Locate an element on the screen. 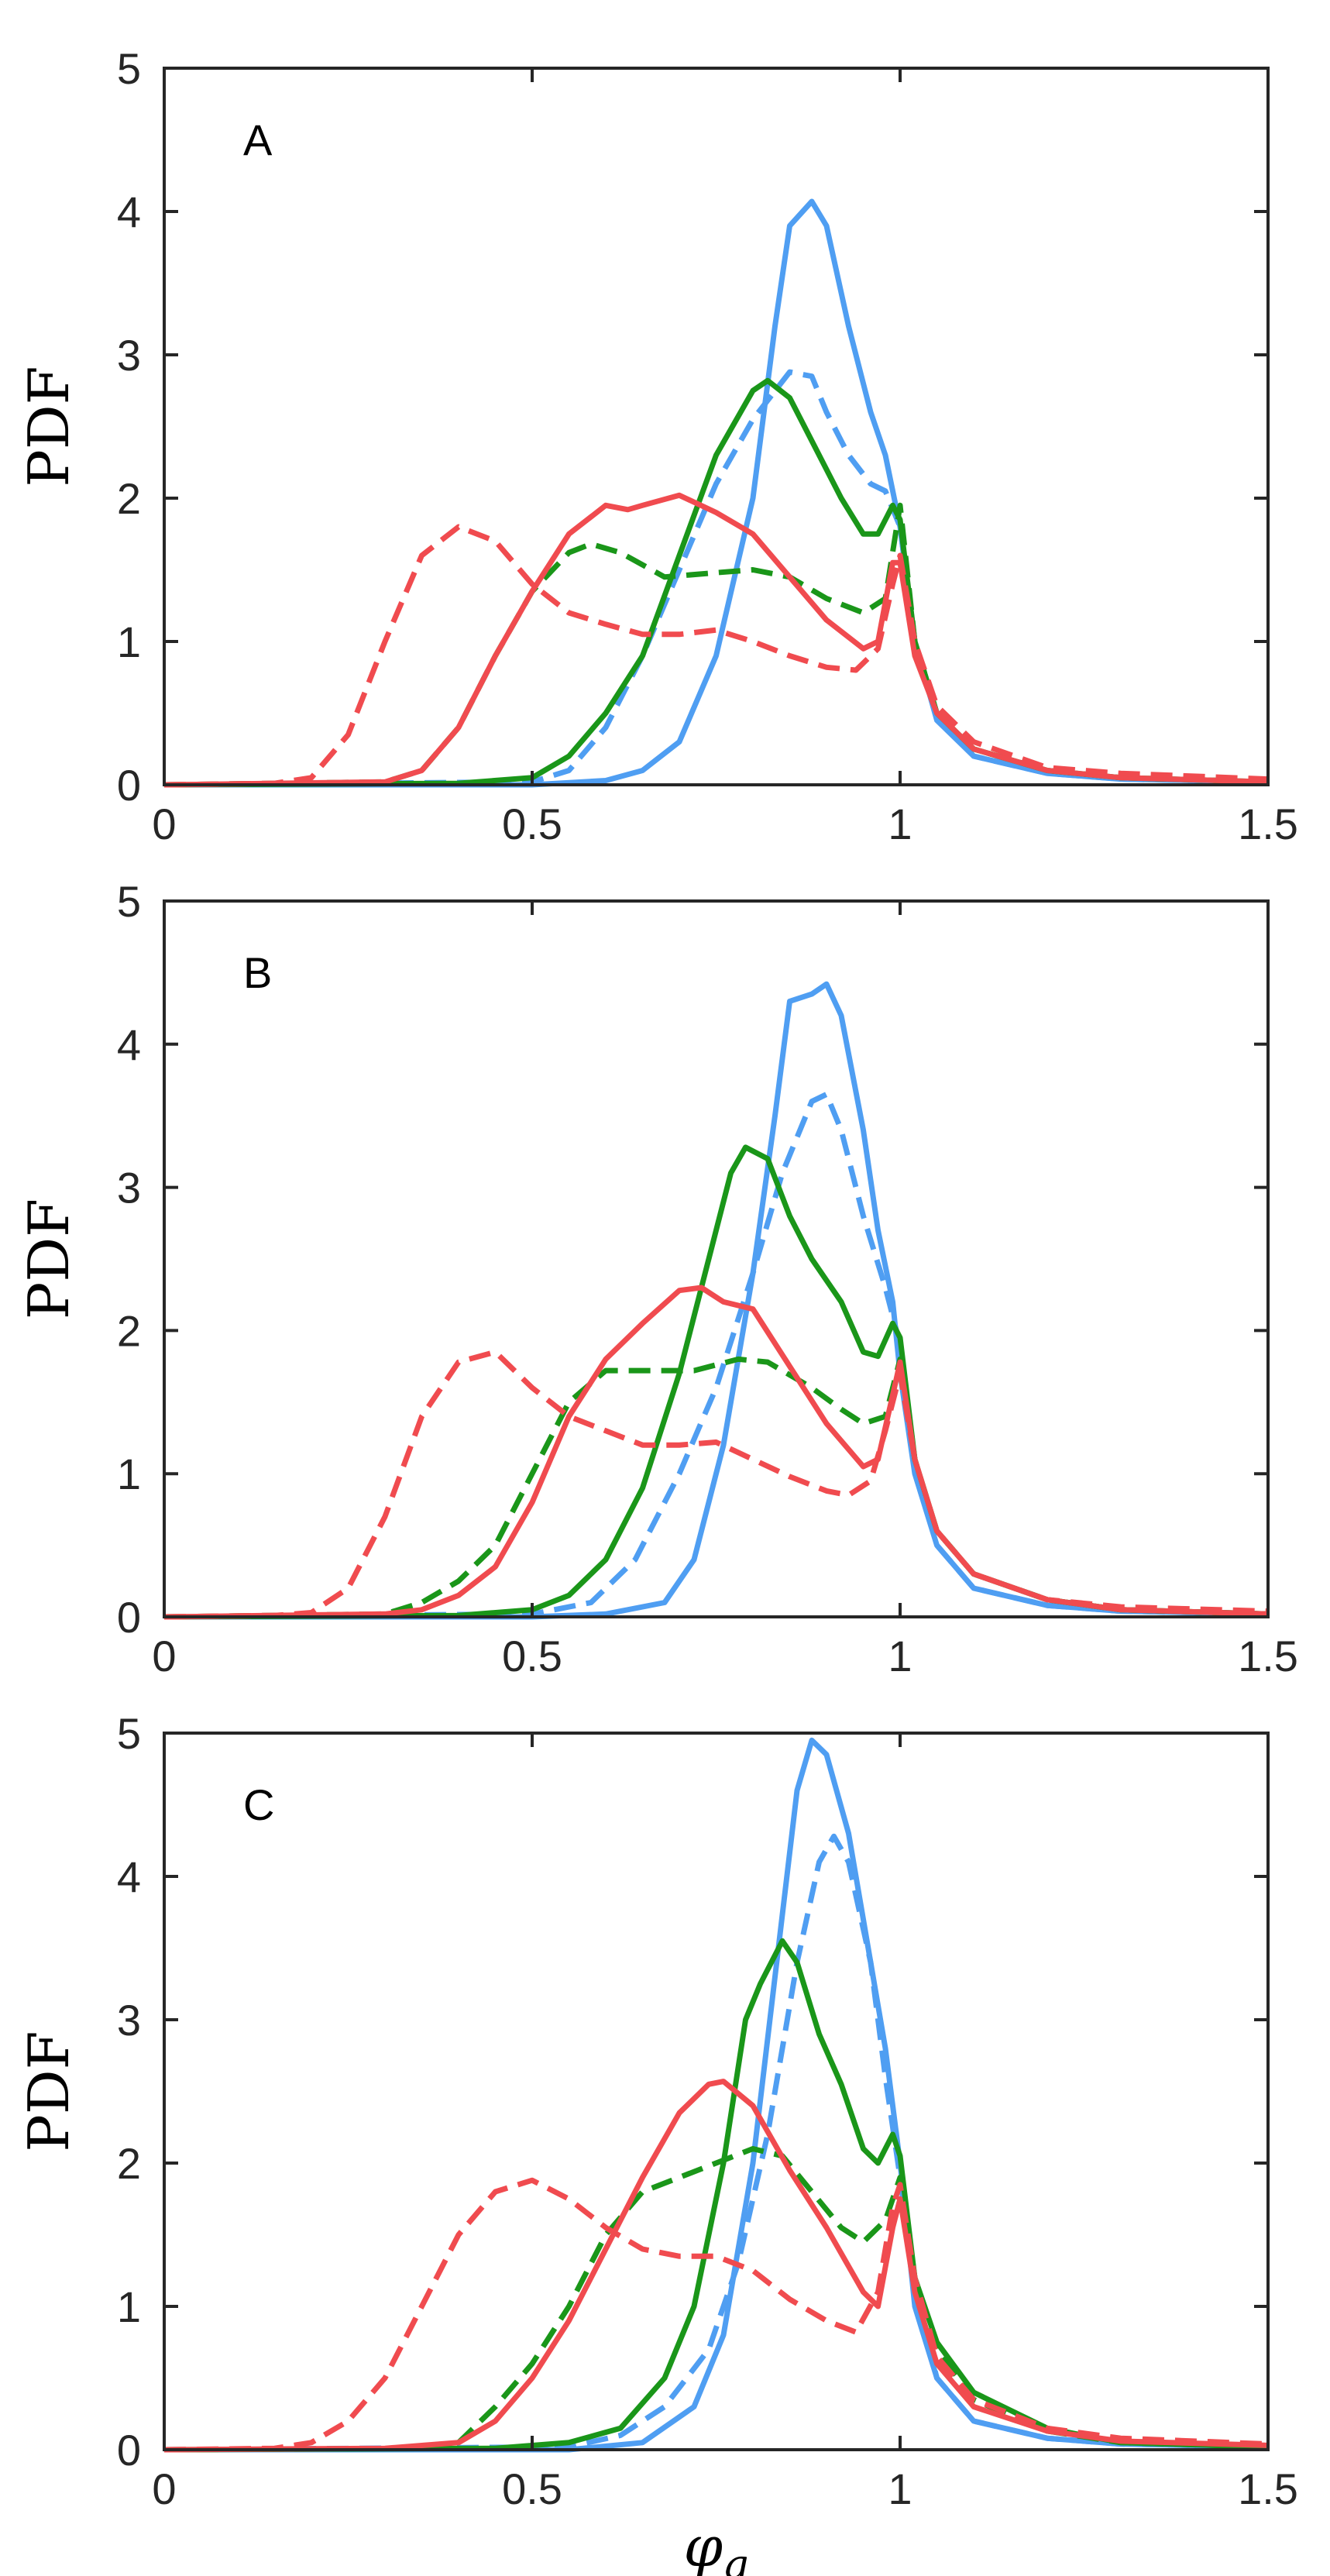 This screenshot has height=2576, width=1330. panel-label: B is located at coordinates (257, 972).